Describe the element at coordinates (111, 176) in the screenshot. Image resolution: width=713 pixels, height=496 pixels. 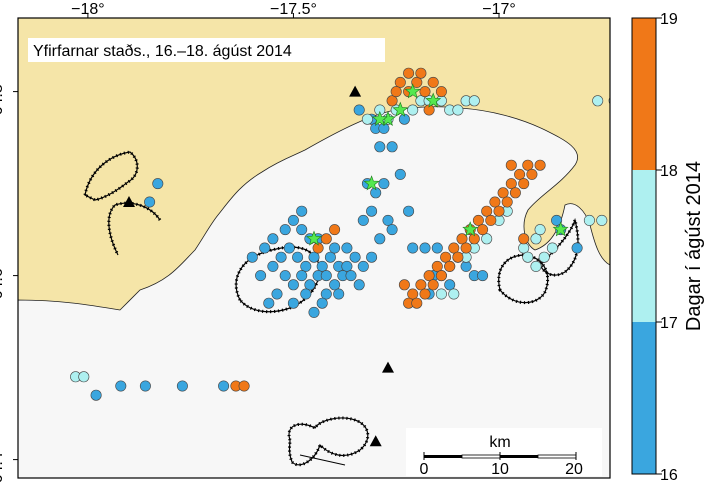
I see `outline-west-tick` at that location.